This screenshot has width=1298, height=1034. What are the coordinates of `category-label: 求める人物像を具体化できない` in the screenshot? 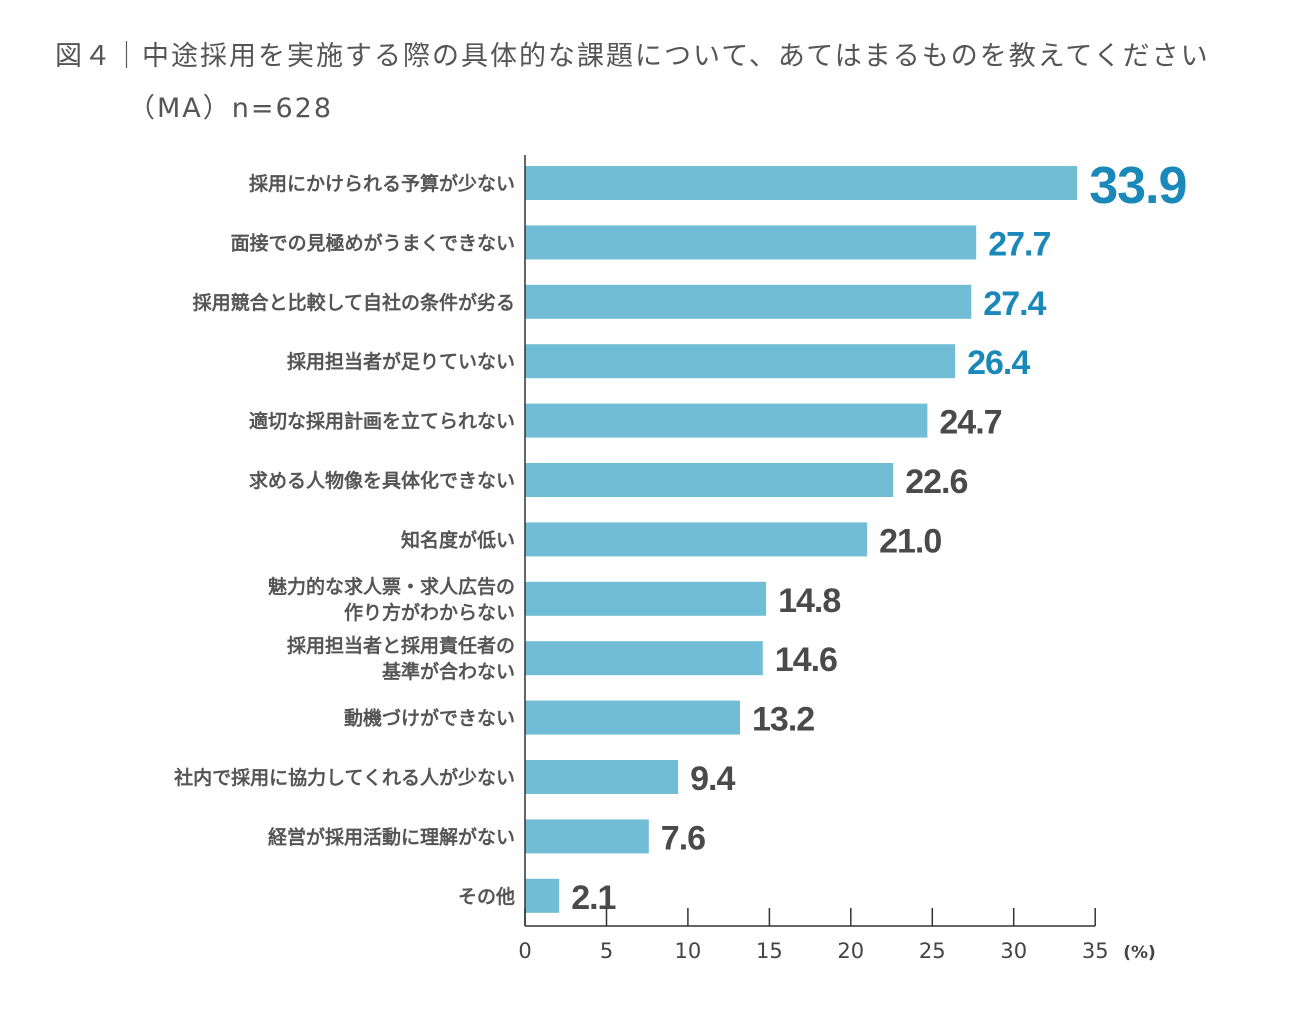 It's located at (382, 480).